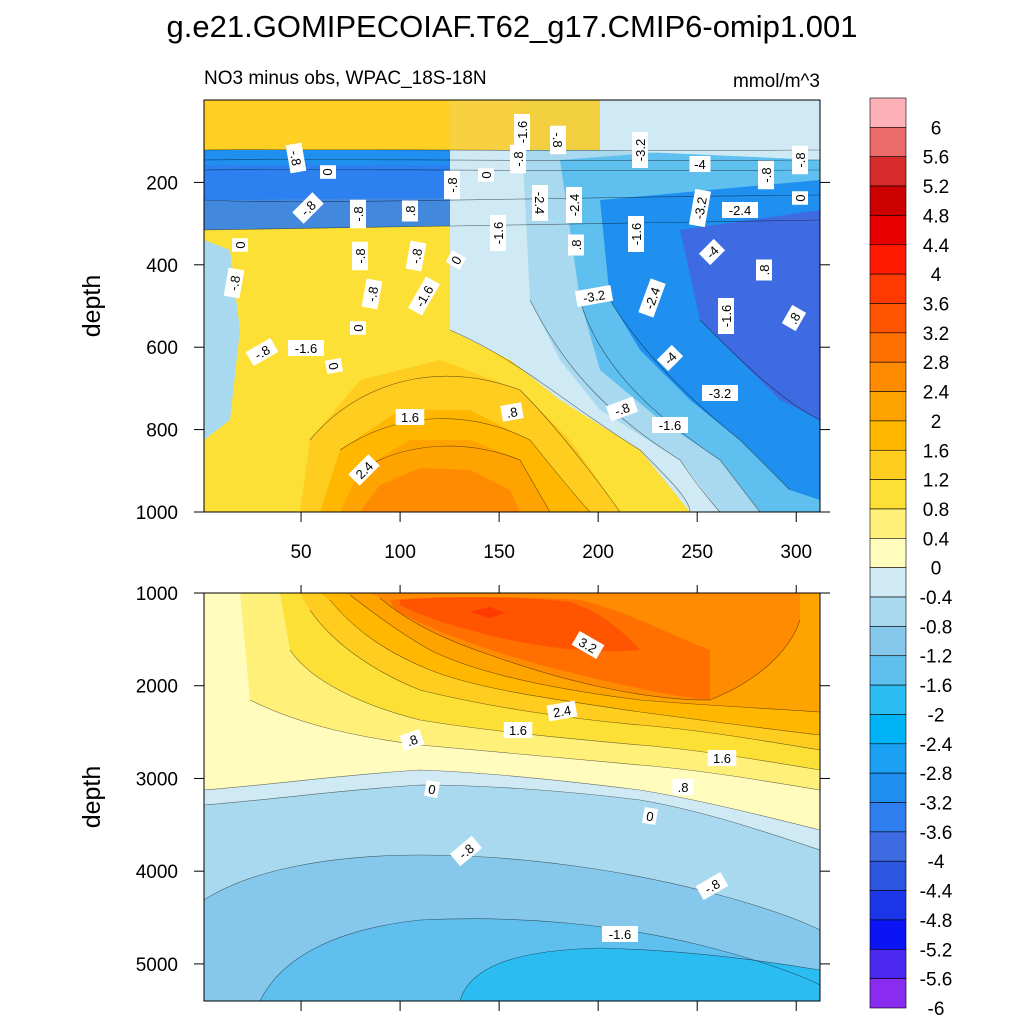 Image resolution: width=1024 pixels, height=1024 pixels. What do you see at coordinates (936, 862) in the screenshot?
I see `colorbar-label: -4` at bounding box center [936, 862].